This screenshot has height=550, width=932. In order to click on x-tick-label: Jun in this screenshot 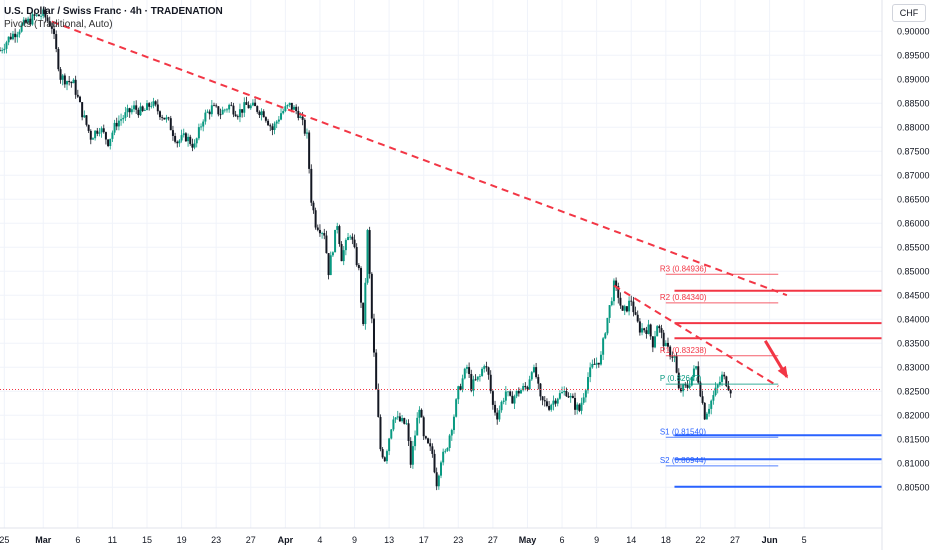, I will do `click(770, 540)`.